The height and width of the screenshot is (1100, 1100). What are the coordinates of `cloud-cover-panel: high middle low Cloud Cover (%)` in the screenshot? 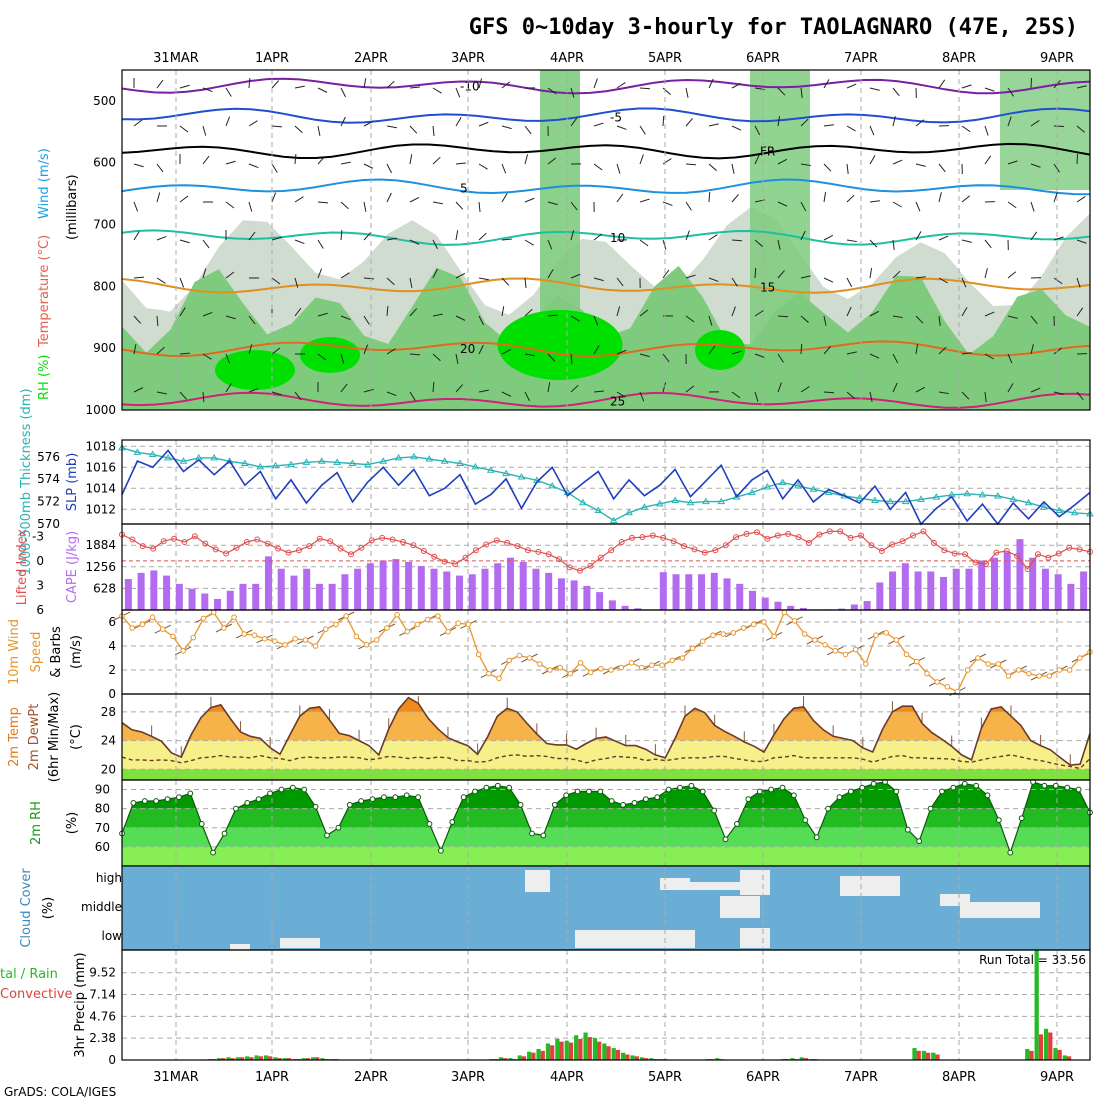 It's located at (555, 908).